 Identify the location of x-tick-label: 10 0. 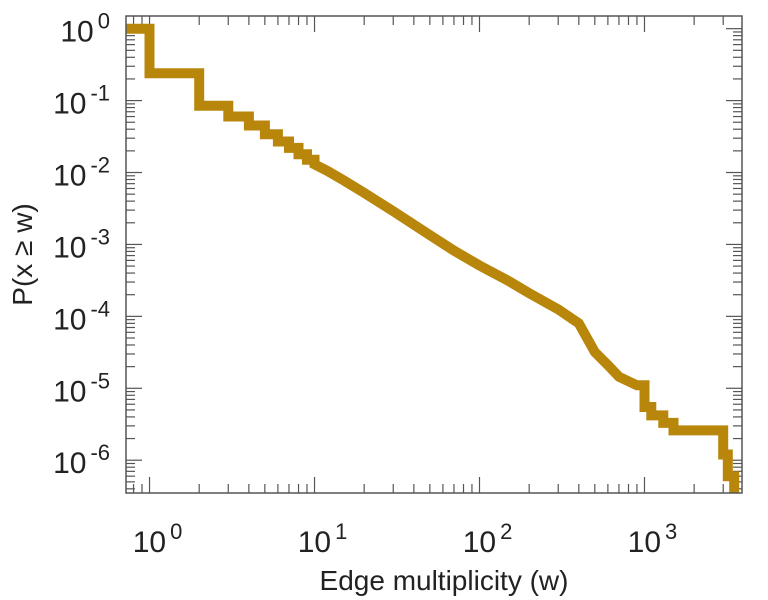
(158, 539).